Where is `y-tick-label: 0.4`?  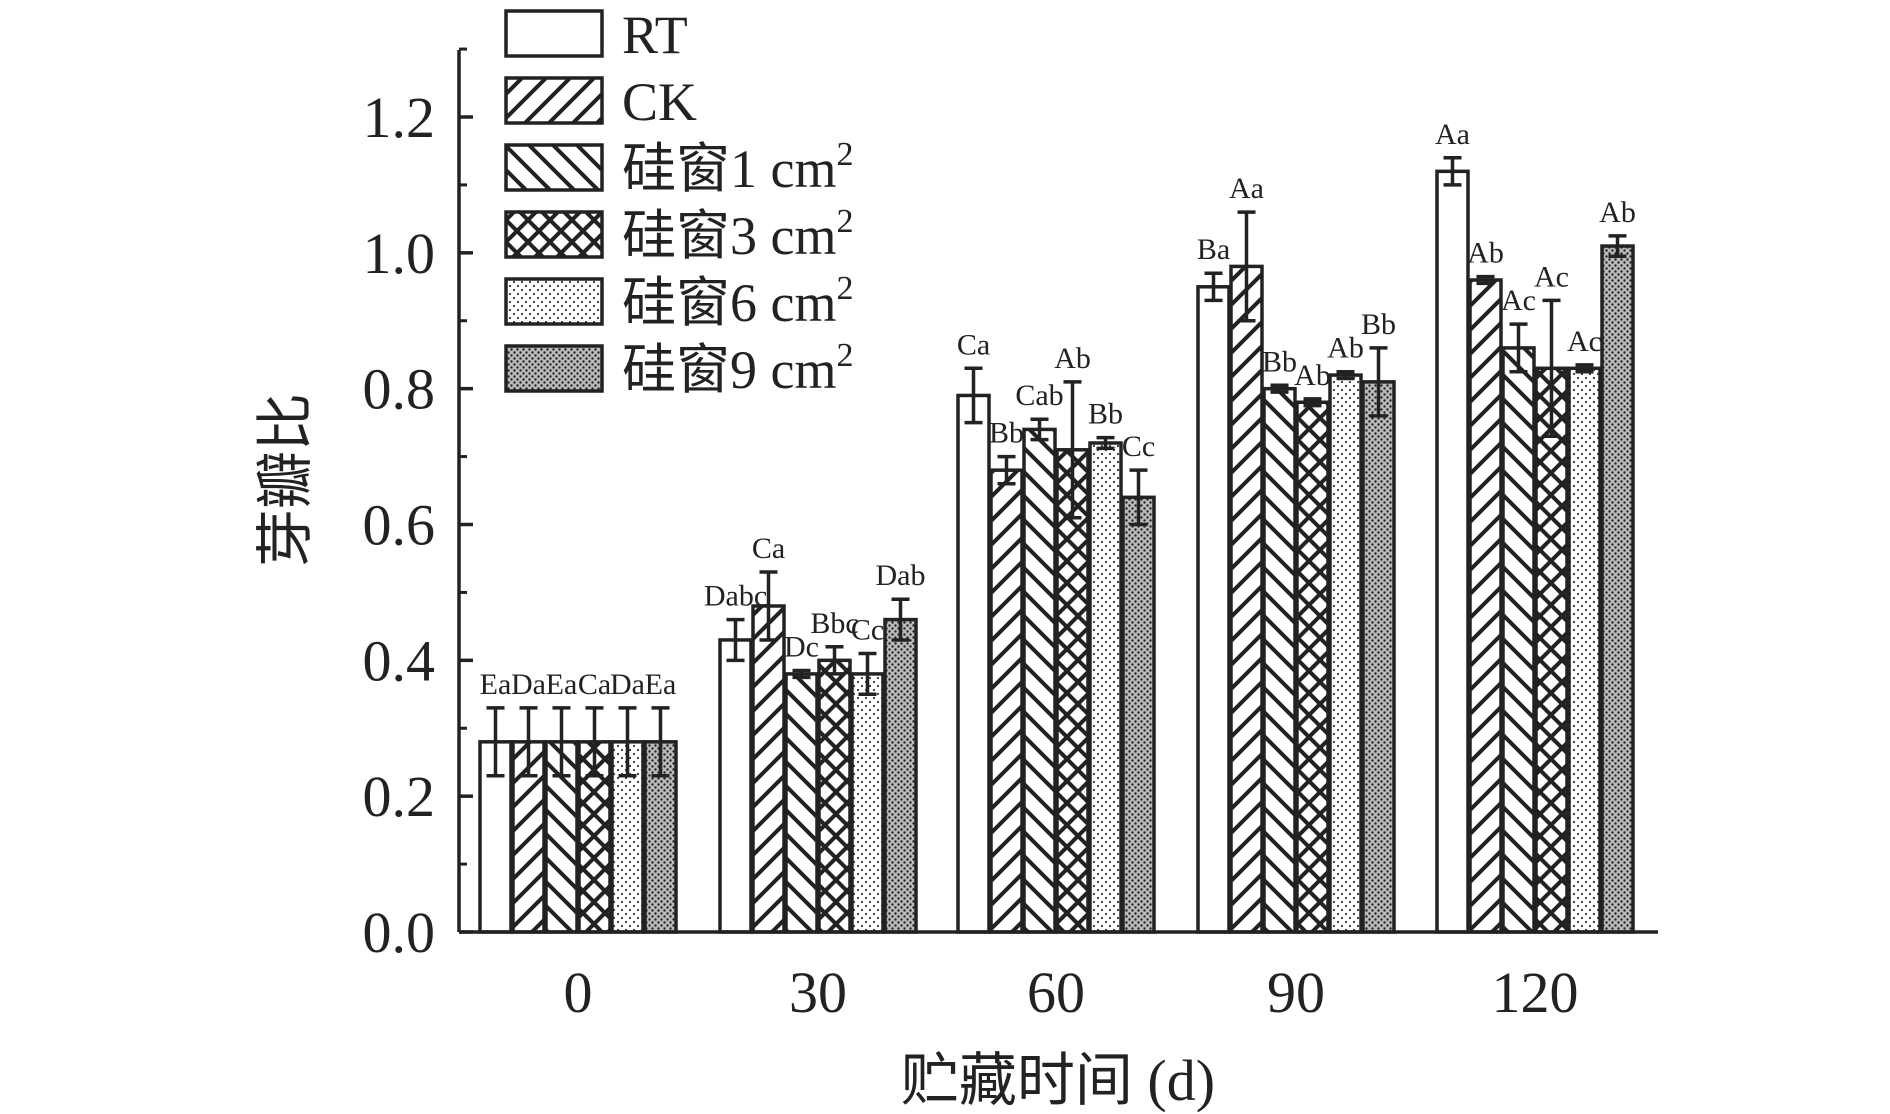 y-tick-label: 0.4 is located at coordinates (399, 660).